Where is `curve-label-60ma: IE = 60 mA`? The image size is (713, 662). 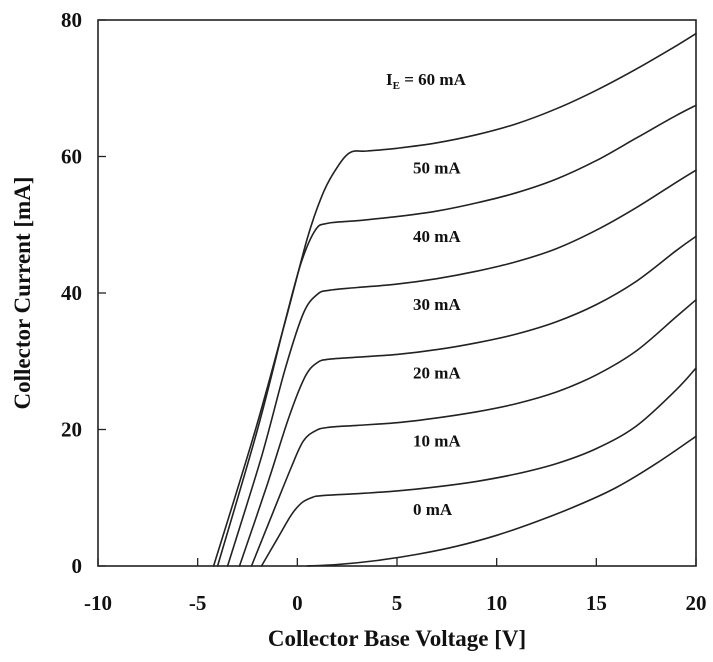 curve-label-60ma: IE = 60 mA is located at coordinates (426, 81).